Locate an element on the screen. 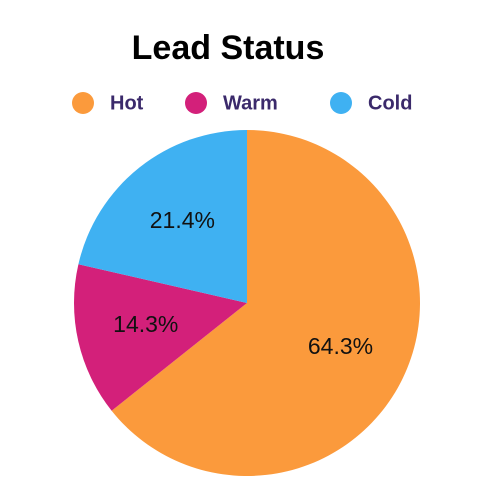 The image size is (496, 502). data-label: 64.3% is located at coordinates (340, 346).